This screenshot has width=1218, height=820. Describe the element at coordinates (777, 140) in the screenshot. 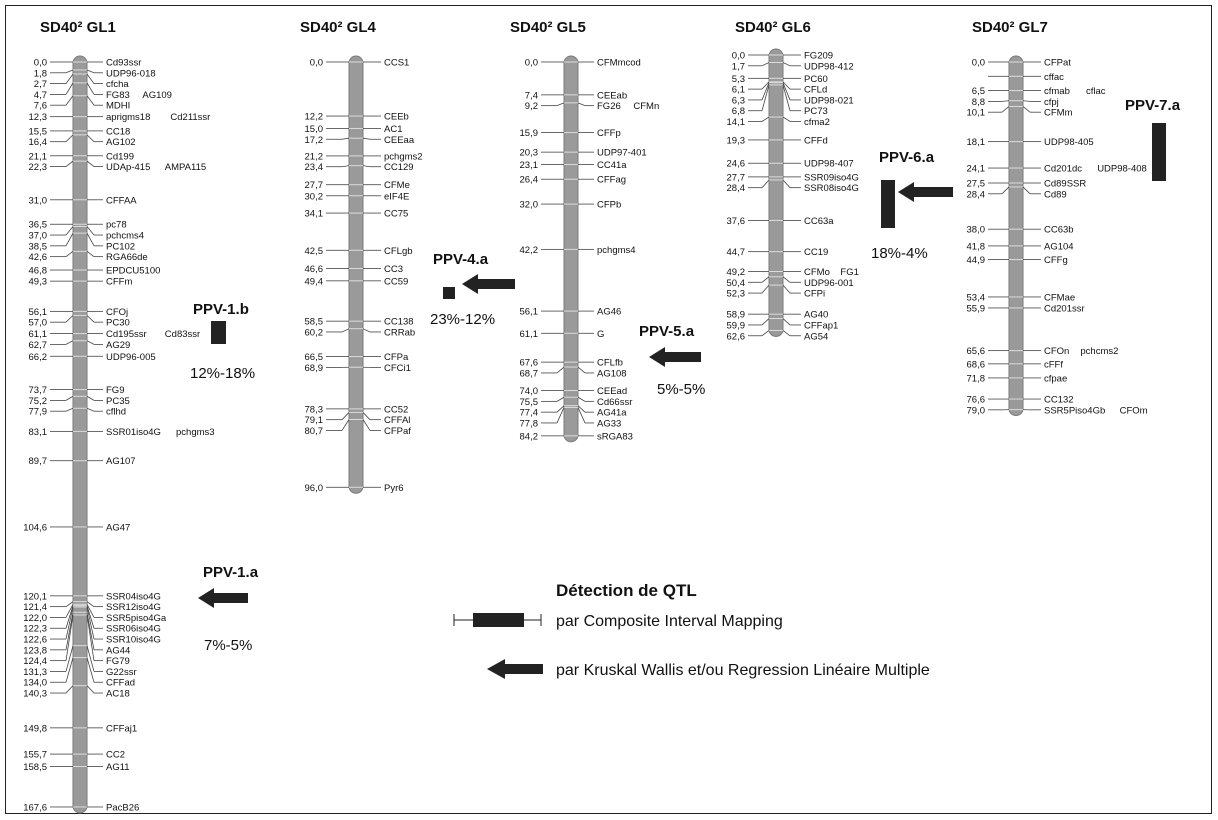

I see `marker: 19,3 CFFd` at that location.